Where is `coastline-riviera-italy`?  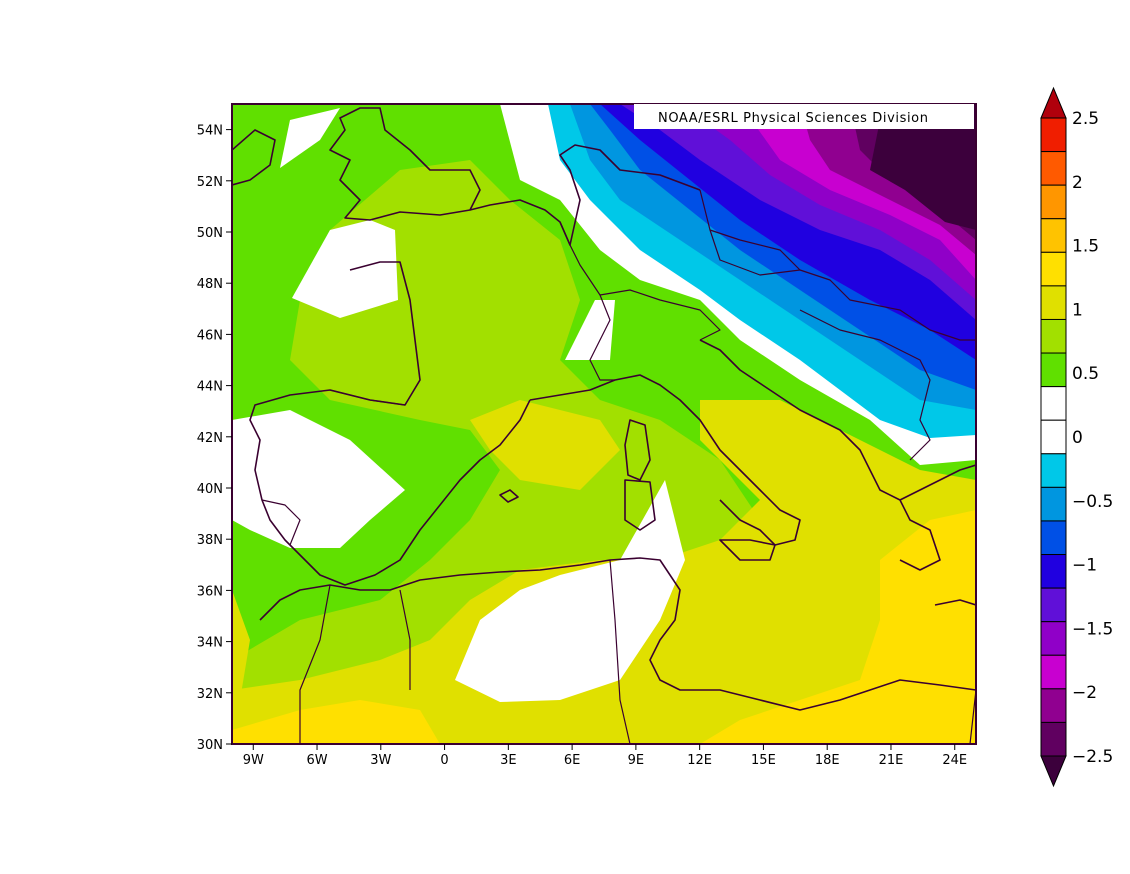 coastline-riviera-italy is located at coordinates (665, 460).